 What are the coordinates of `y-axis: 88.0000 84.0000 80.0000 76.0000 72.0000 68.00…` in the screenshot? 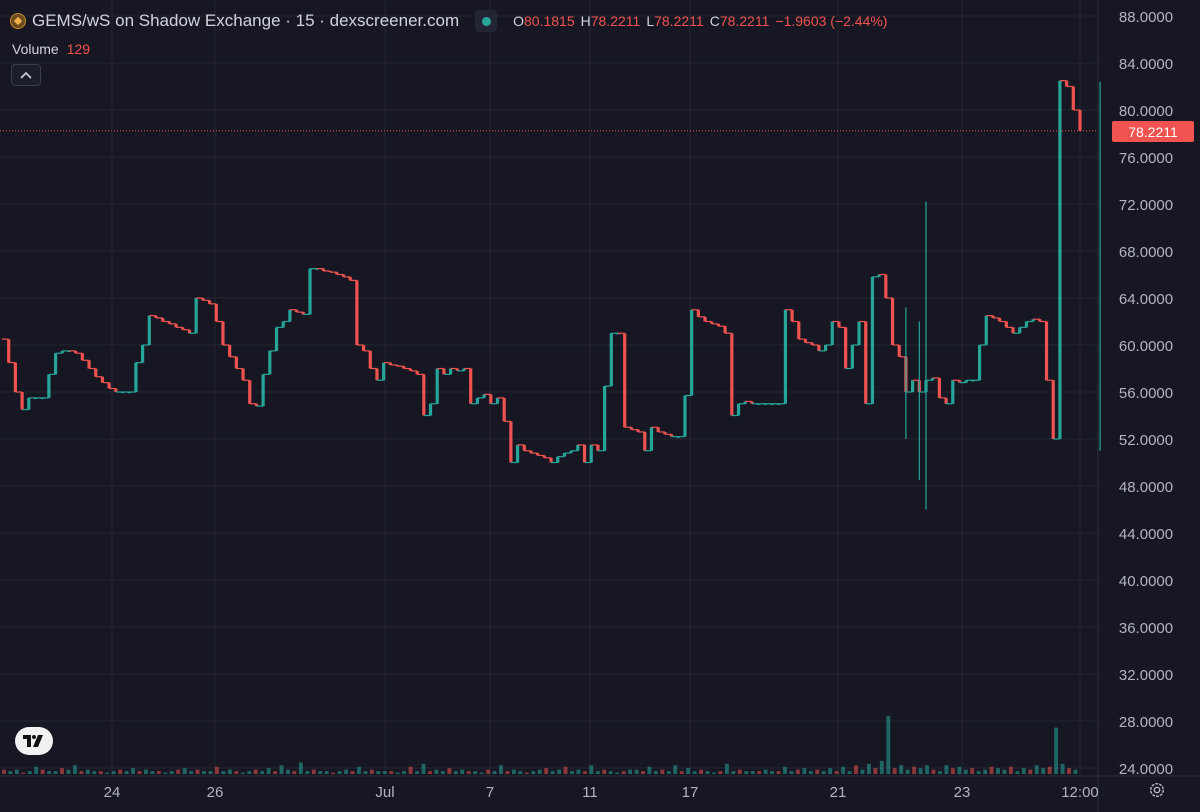 It's located at (1146, 393).